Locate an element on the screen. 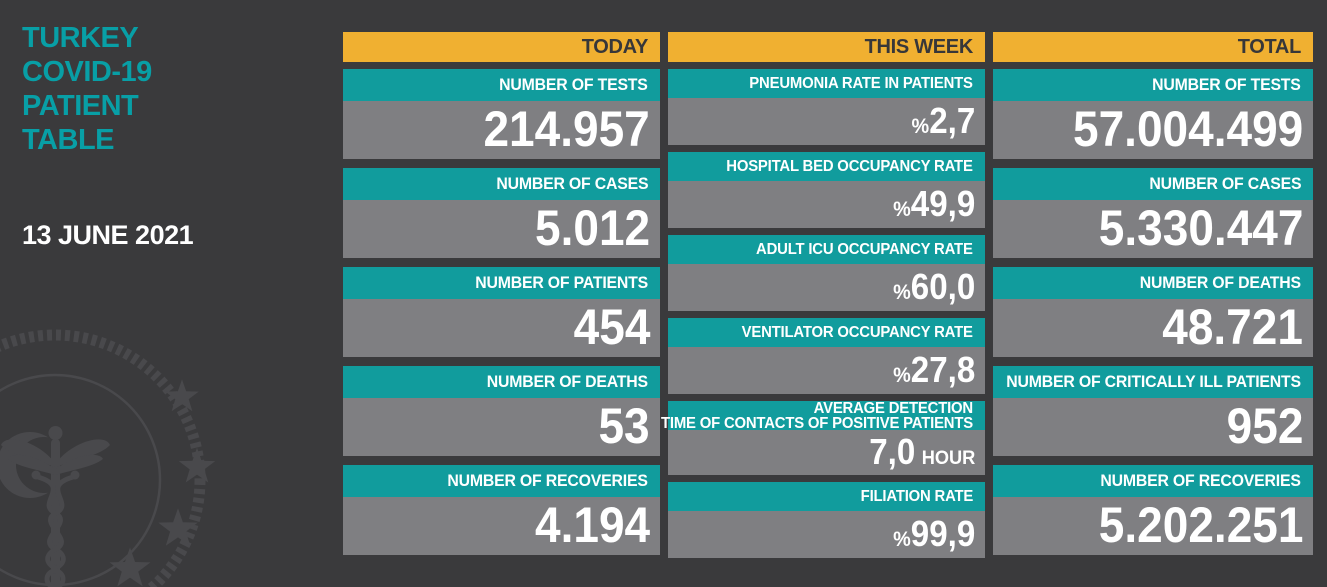 This screenshot has height=587, width=1327. stat-label: PNEUMONIA RATE IN PATIENTS is located at coordinates (826, 83).